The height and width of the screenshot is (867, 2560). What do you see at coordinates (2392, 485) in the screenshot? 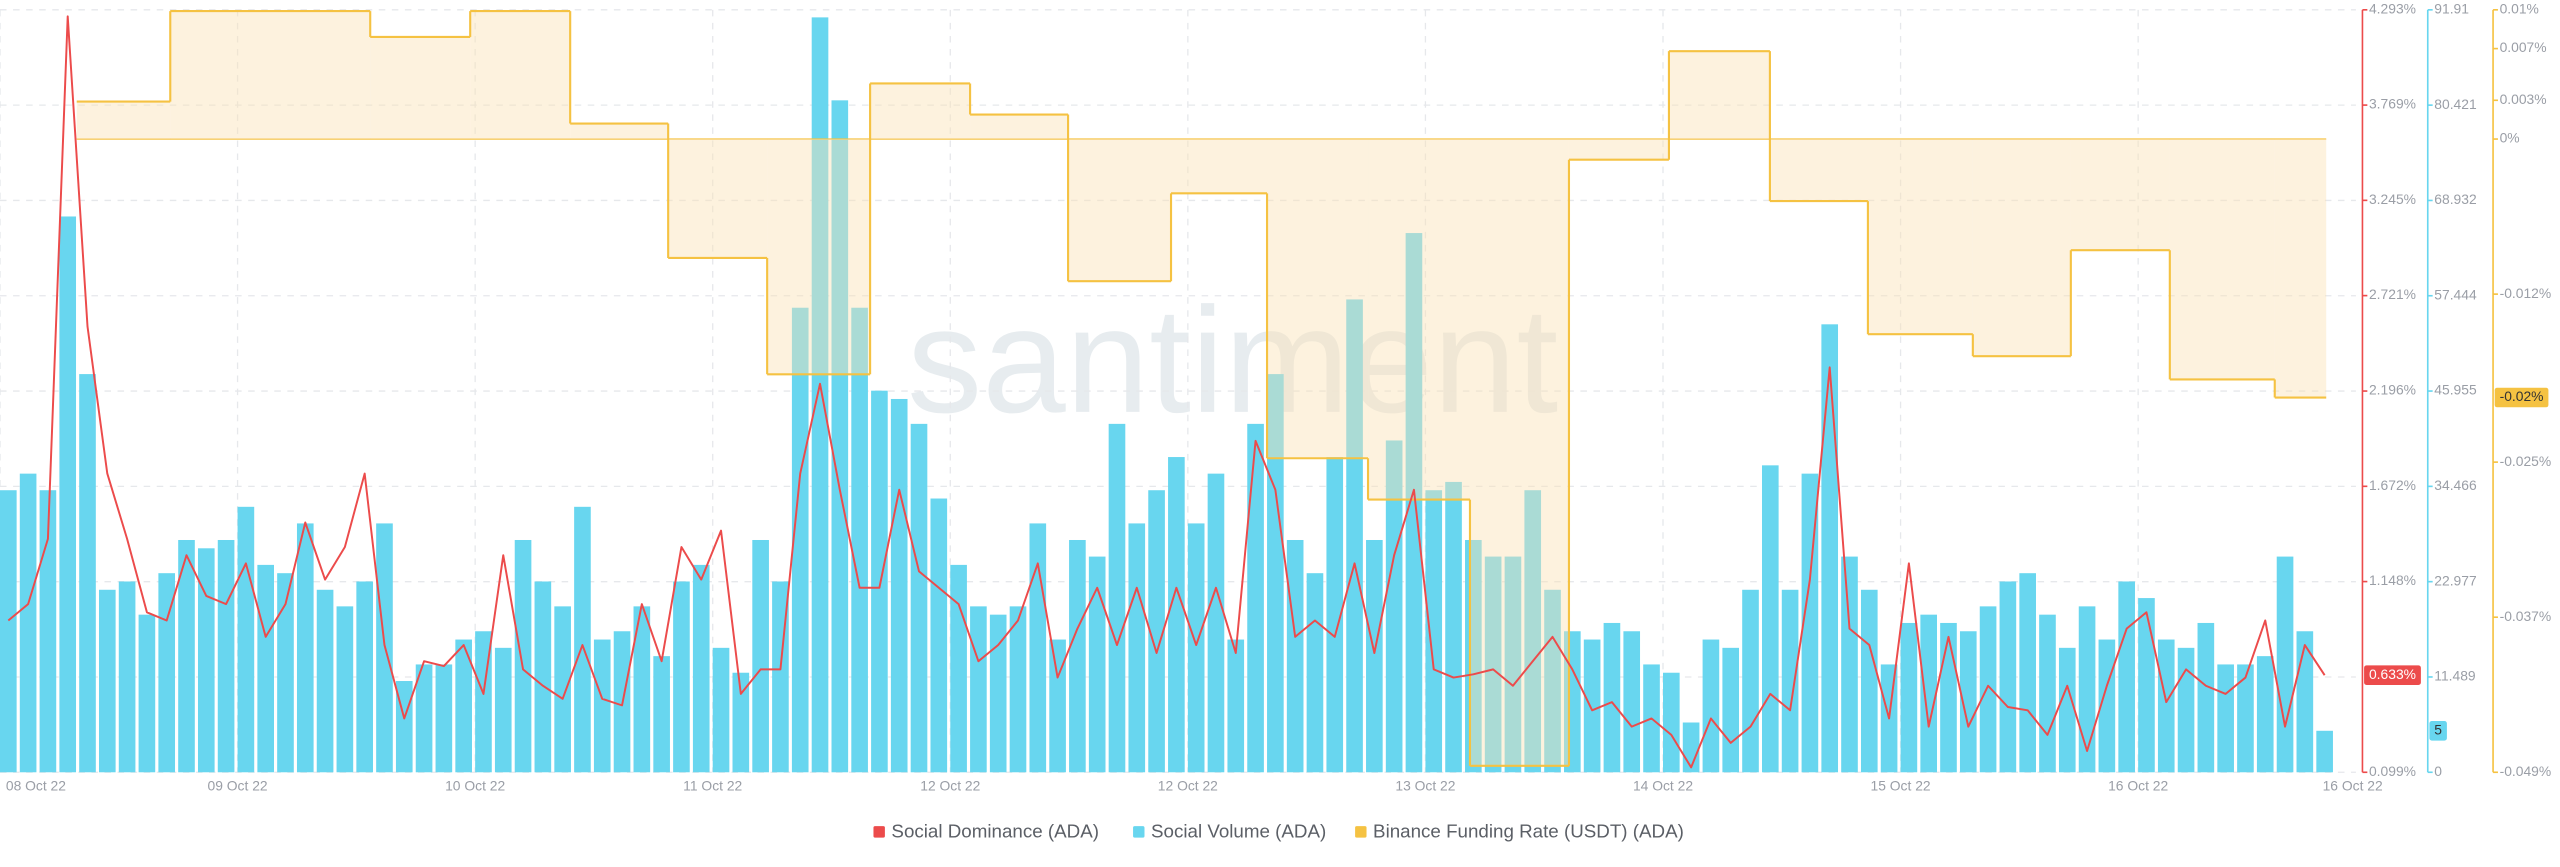
I see `y-tick-label: 1.672%` at bounding box center [2392, 485].